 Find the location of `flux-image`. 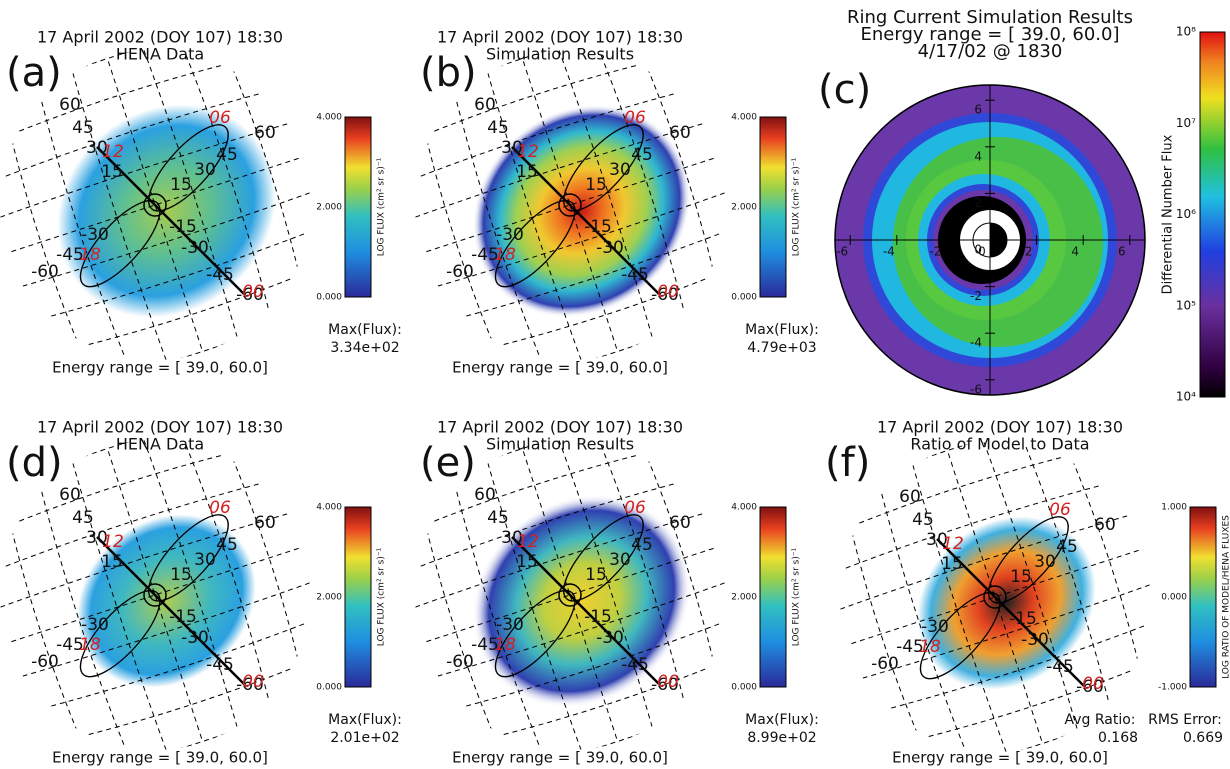

flux-image is located at coordinates (1006, 603).